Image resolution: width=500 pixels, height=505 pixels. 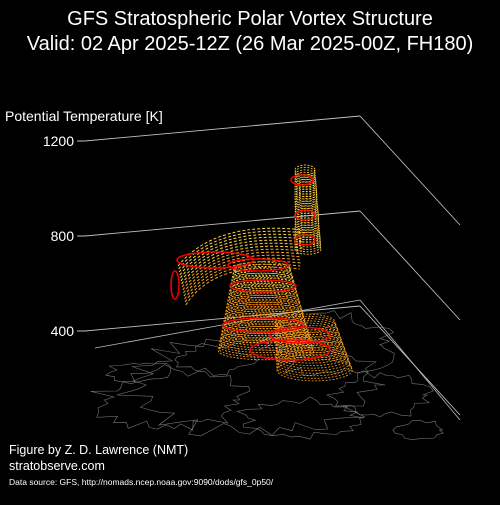 I want to click on floor-side-edge, so click(x=410, y=360).